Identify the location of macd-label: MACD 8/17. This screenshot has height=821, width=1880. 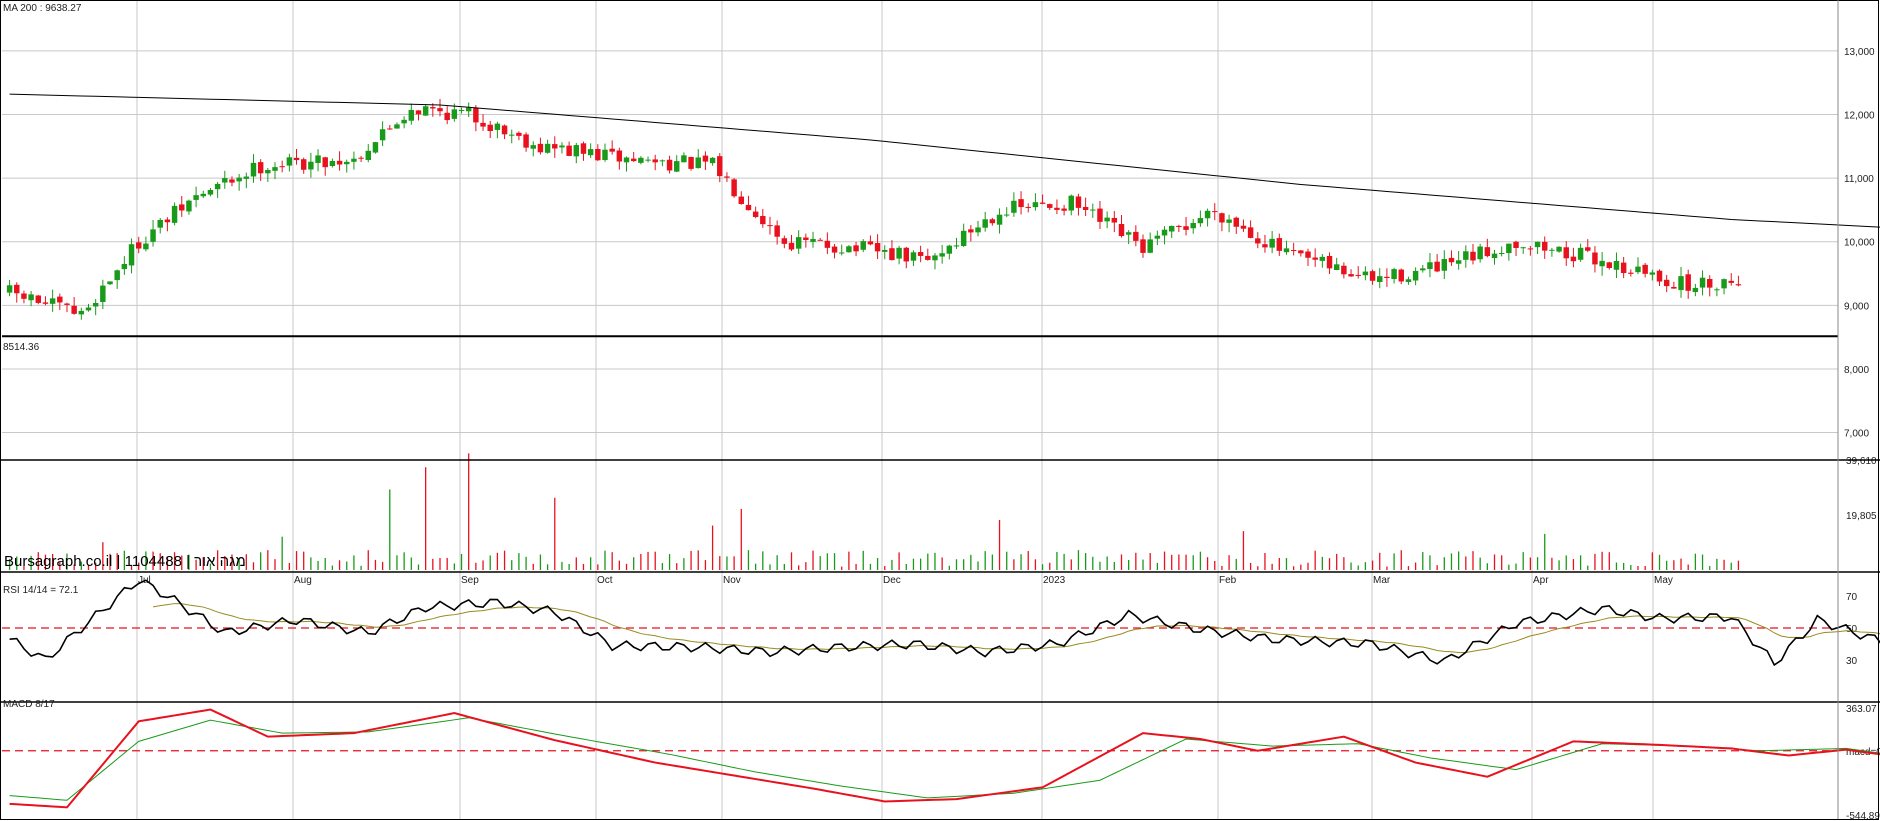
(29, 704).